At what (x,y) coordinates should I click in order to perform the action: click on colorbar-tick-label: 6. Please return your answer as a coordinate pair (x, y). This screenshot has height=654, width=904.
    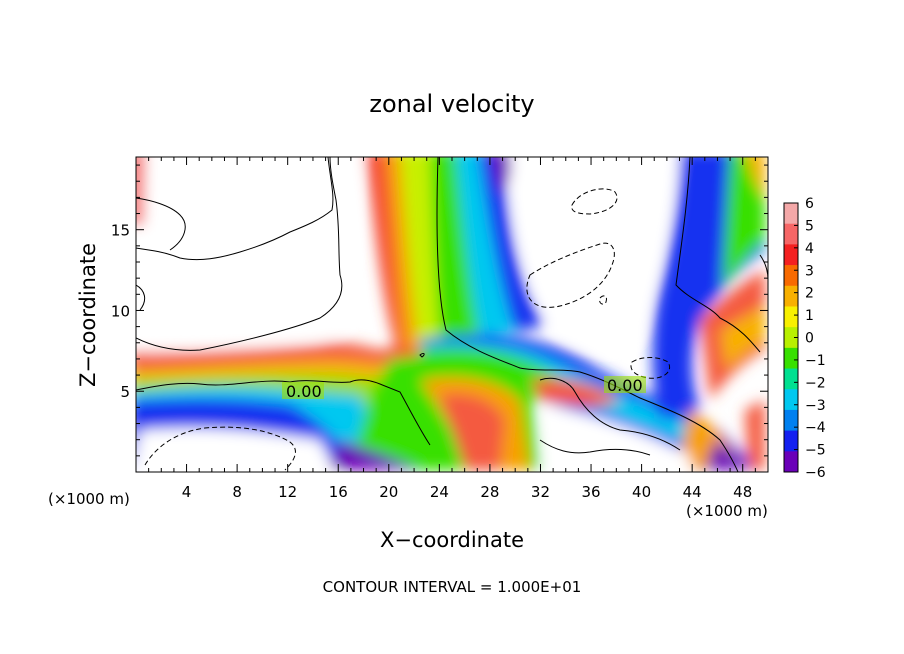
    Looking at the image, I should click on (809, 204).